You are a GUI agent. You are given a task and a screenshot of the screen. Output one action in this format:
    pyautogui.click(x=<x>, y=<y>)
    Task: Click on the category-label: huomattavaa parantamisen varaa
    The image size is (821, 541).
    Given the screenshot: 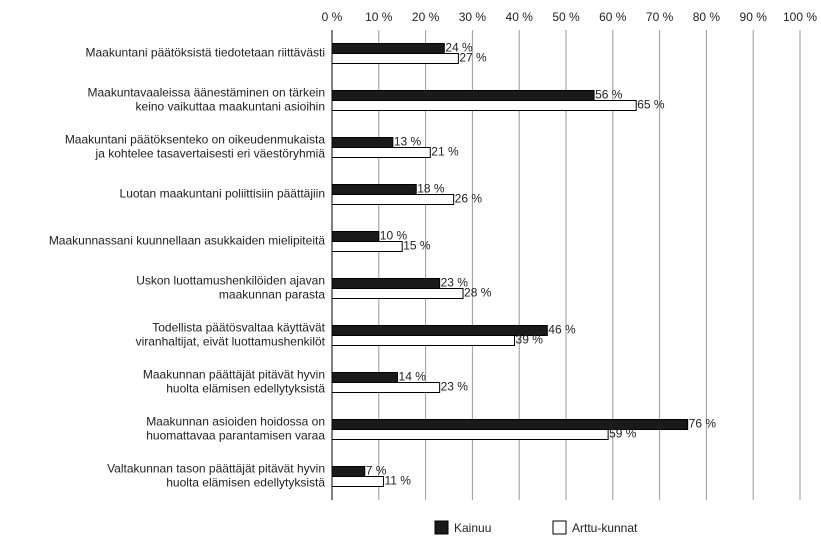 What is the action you would take?
    pyautogui.click(x=235, y=436)
    